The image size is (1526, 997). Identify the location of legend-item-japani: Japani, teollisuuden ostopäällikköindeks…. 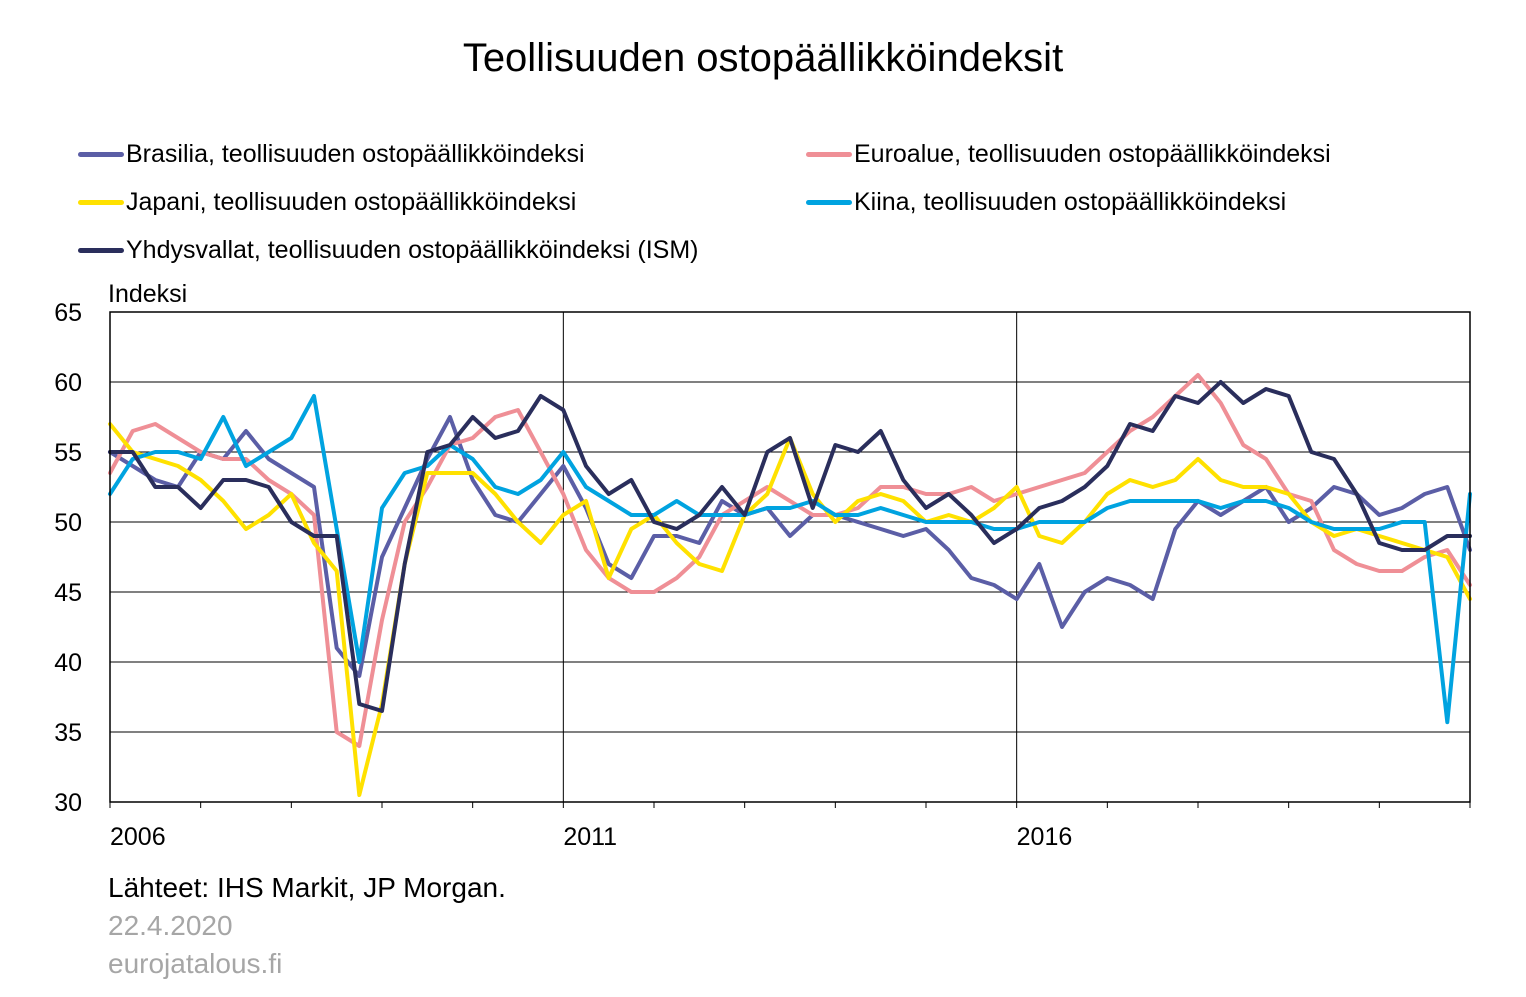
(327, 202).